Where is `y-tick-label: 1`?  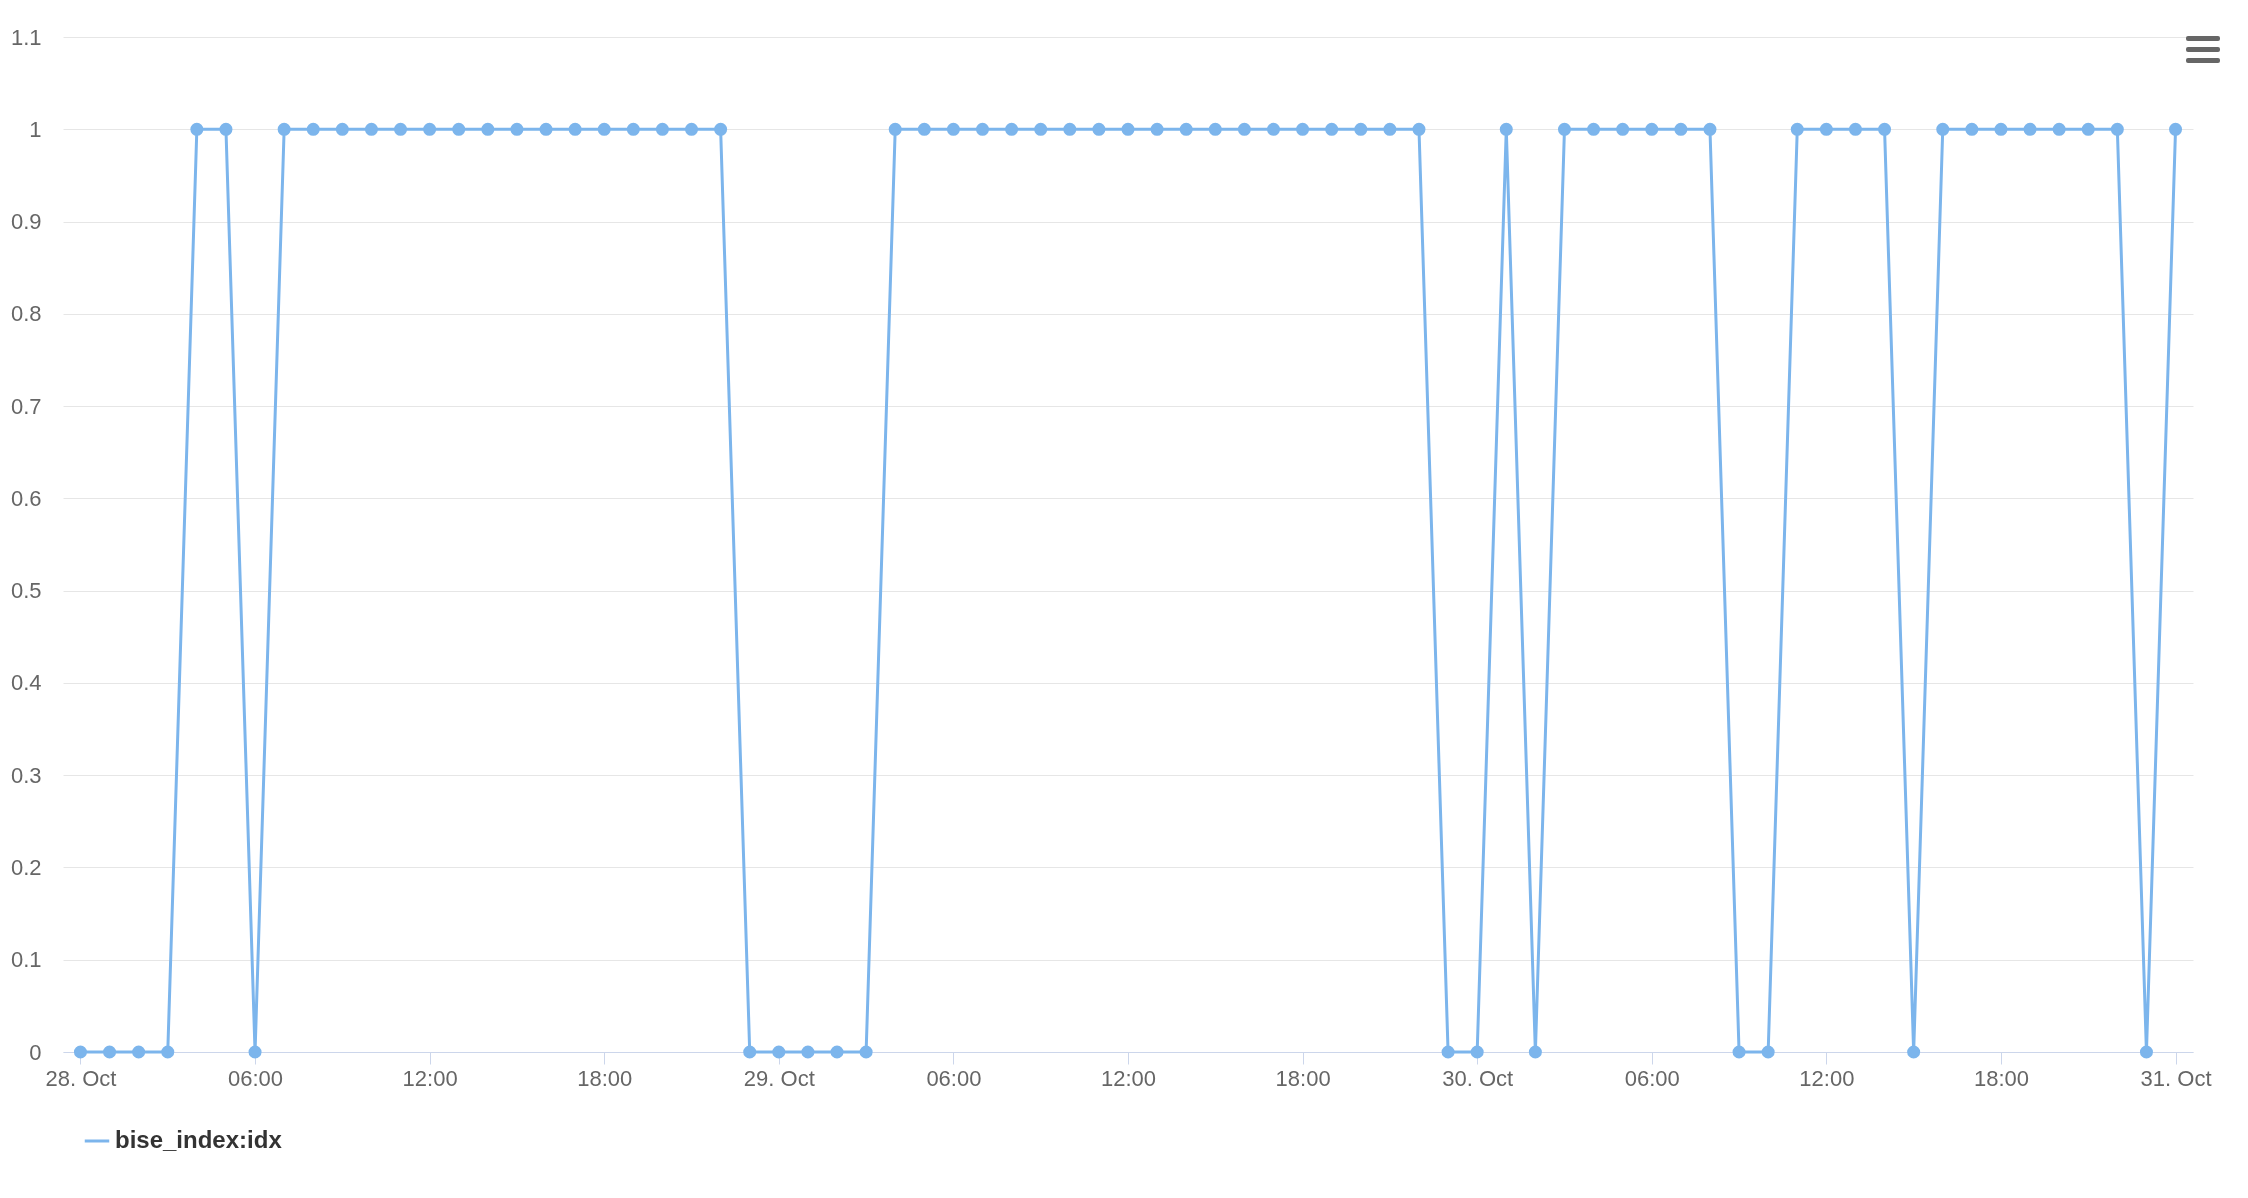 y-tick-label: 1 is located at coordinates (35, 129).